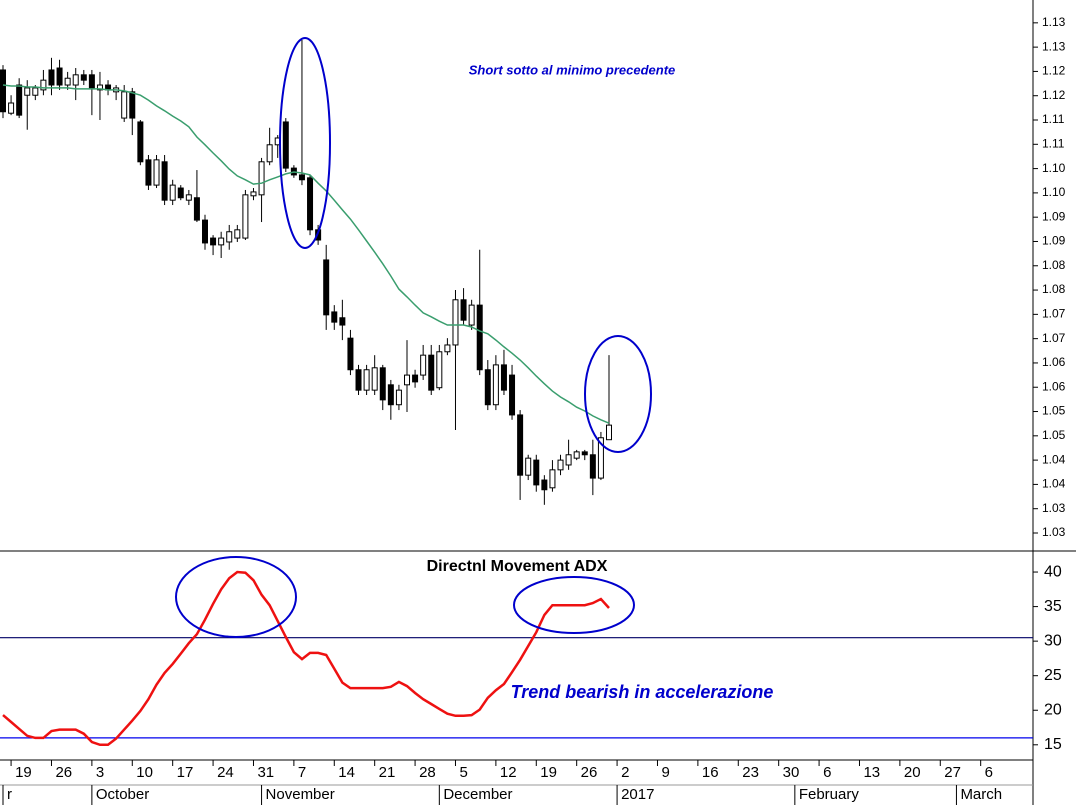  Describe the element at coordinates (1054, 168) in the screenshot. I see `y-tick-label: 1.10` at that location.